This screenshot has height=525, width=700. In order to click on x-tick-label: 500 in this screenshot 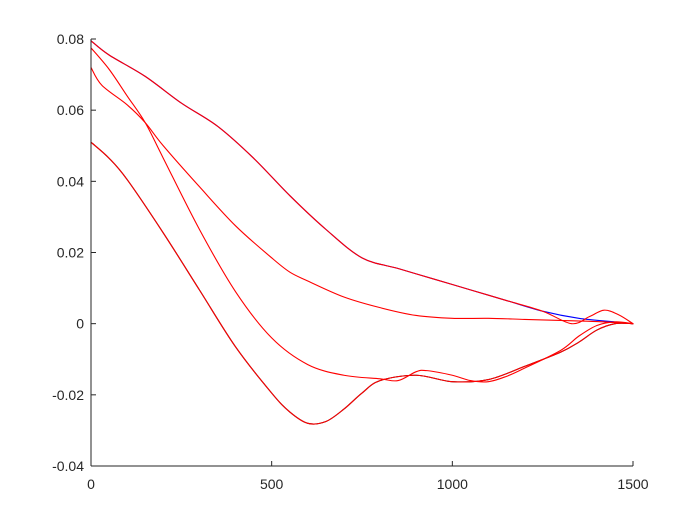, I will do `click(272, 484)`.